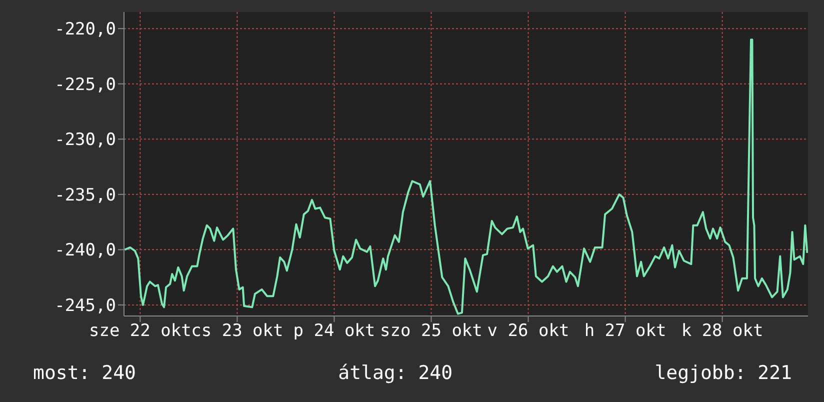 The height and width of the screenshot is (402, 824). I want to click on x-tick-label: szo 25 okt, so click(431, 331).